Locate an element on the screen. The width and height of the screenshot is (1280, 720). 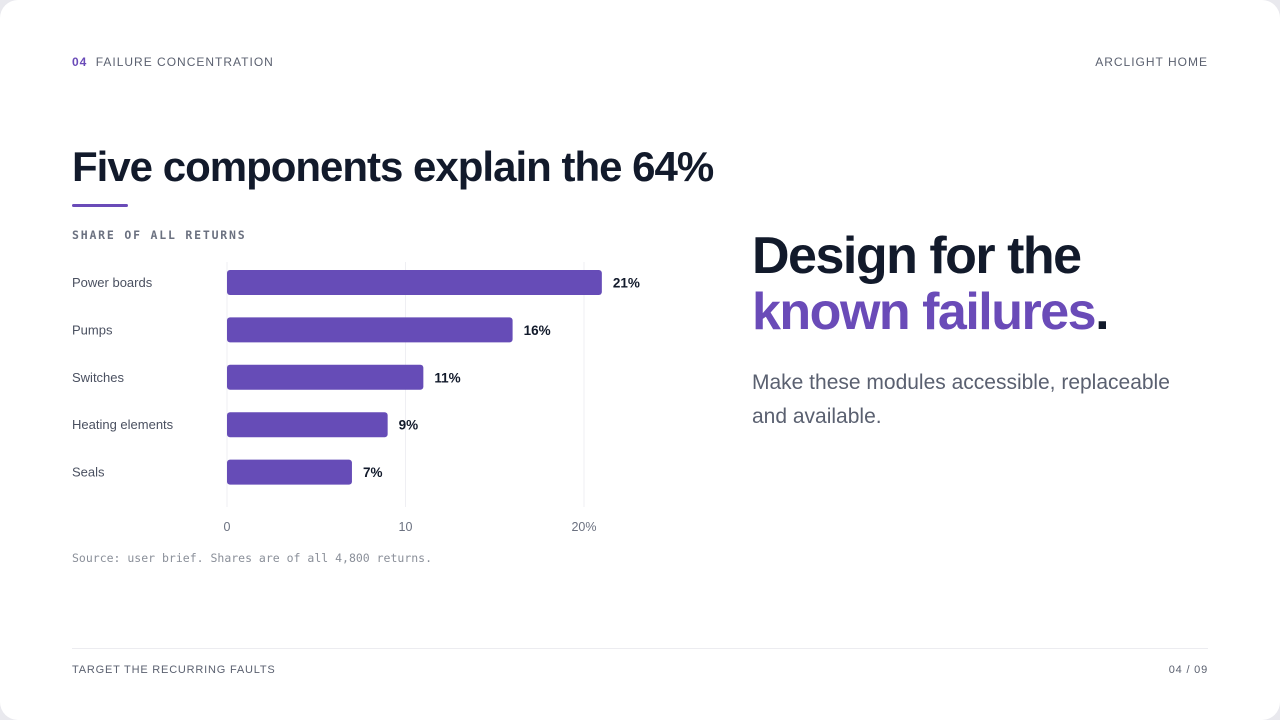
page-number: 04 / 09 is located at coordinates (1188, 670).